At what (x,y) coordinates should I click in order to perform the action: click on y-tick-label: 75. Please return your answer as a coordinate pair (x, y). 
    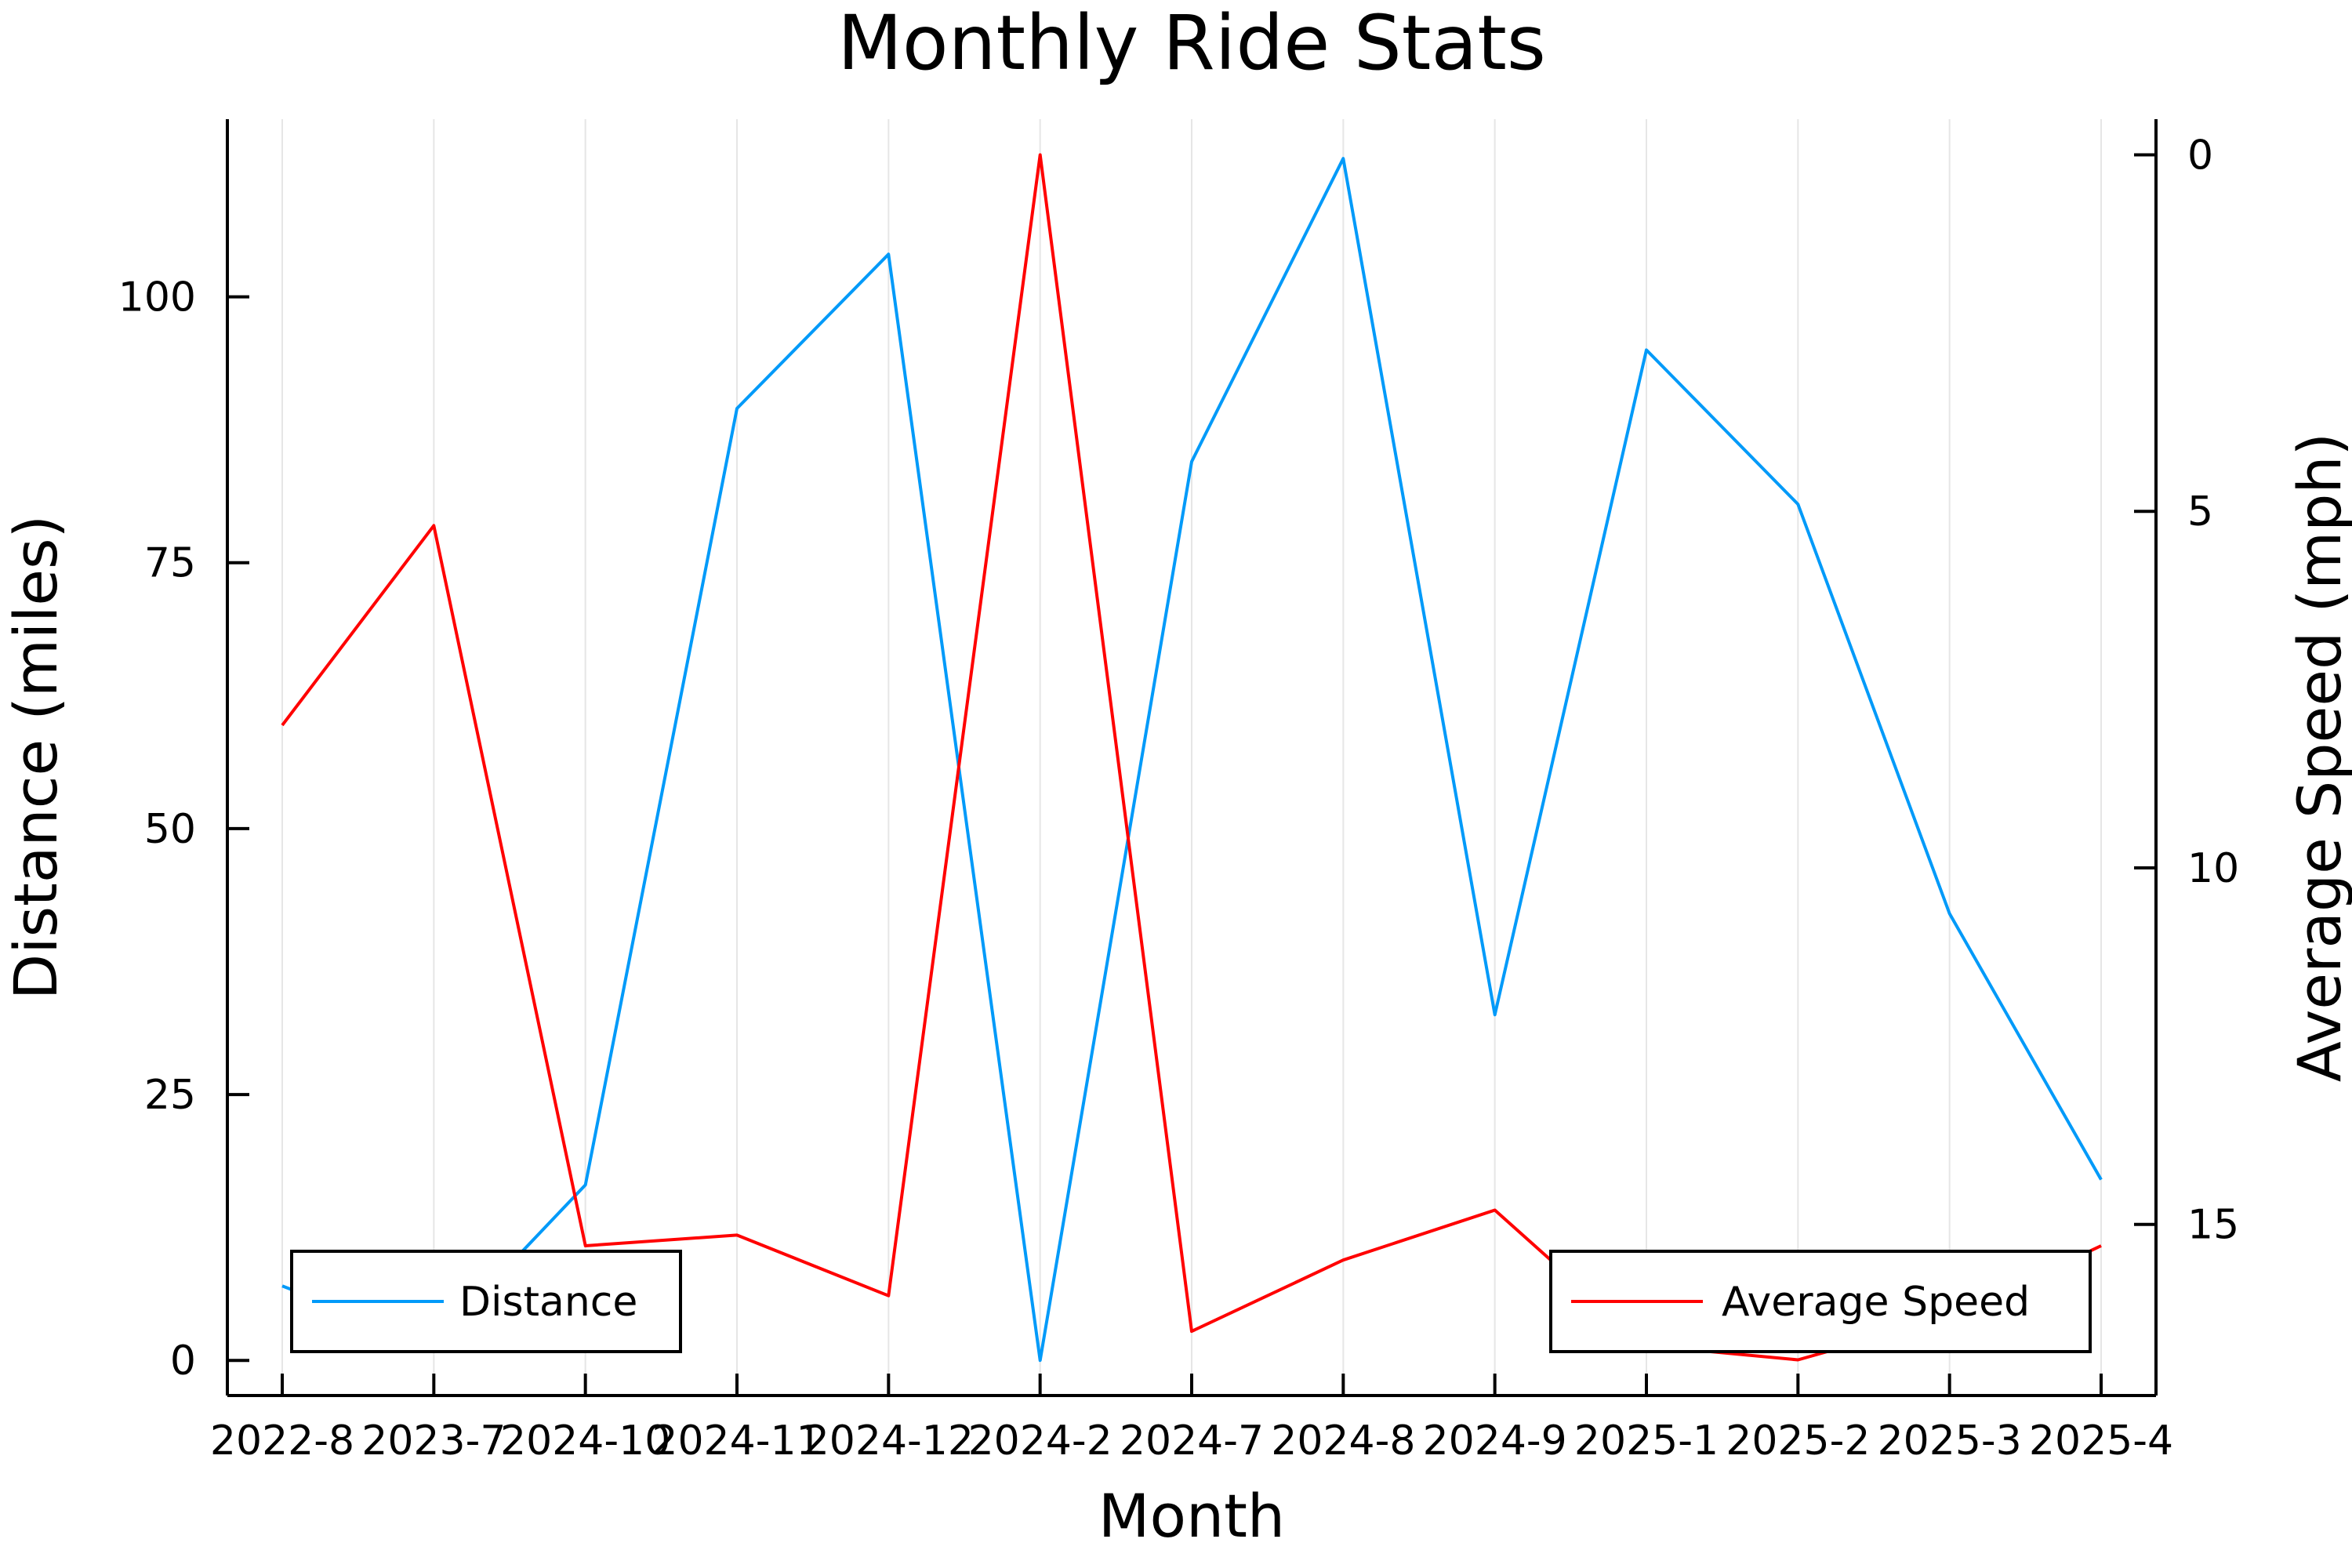
    Looking at the image, I should click on (170, 563).